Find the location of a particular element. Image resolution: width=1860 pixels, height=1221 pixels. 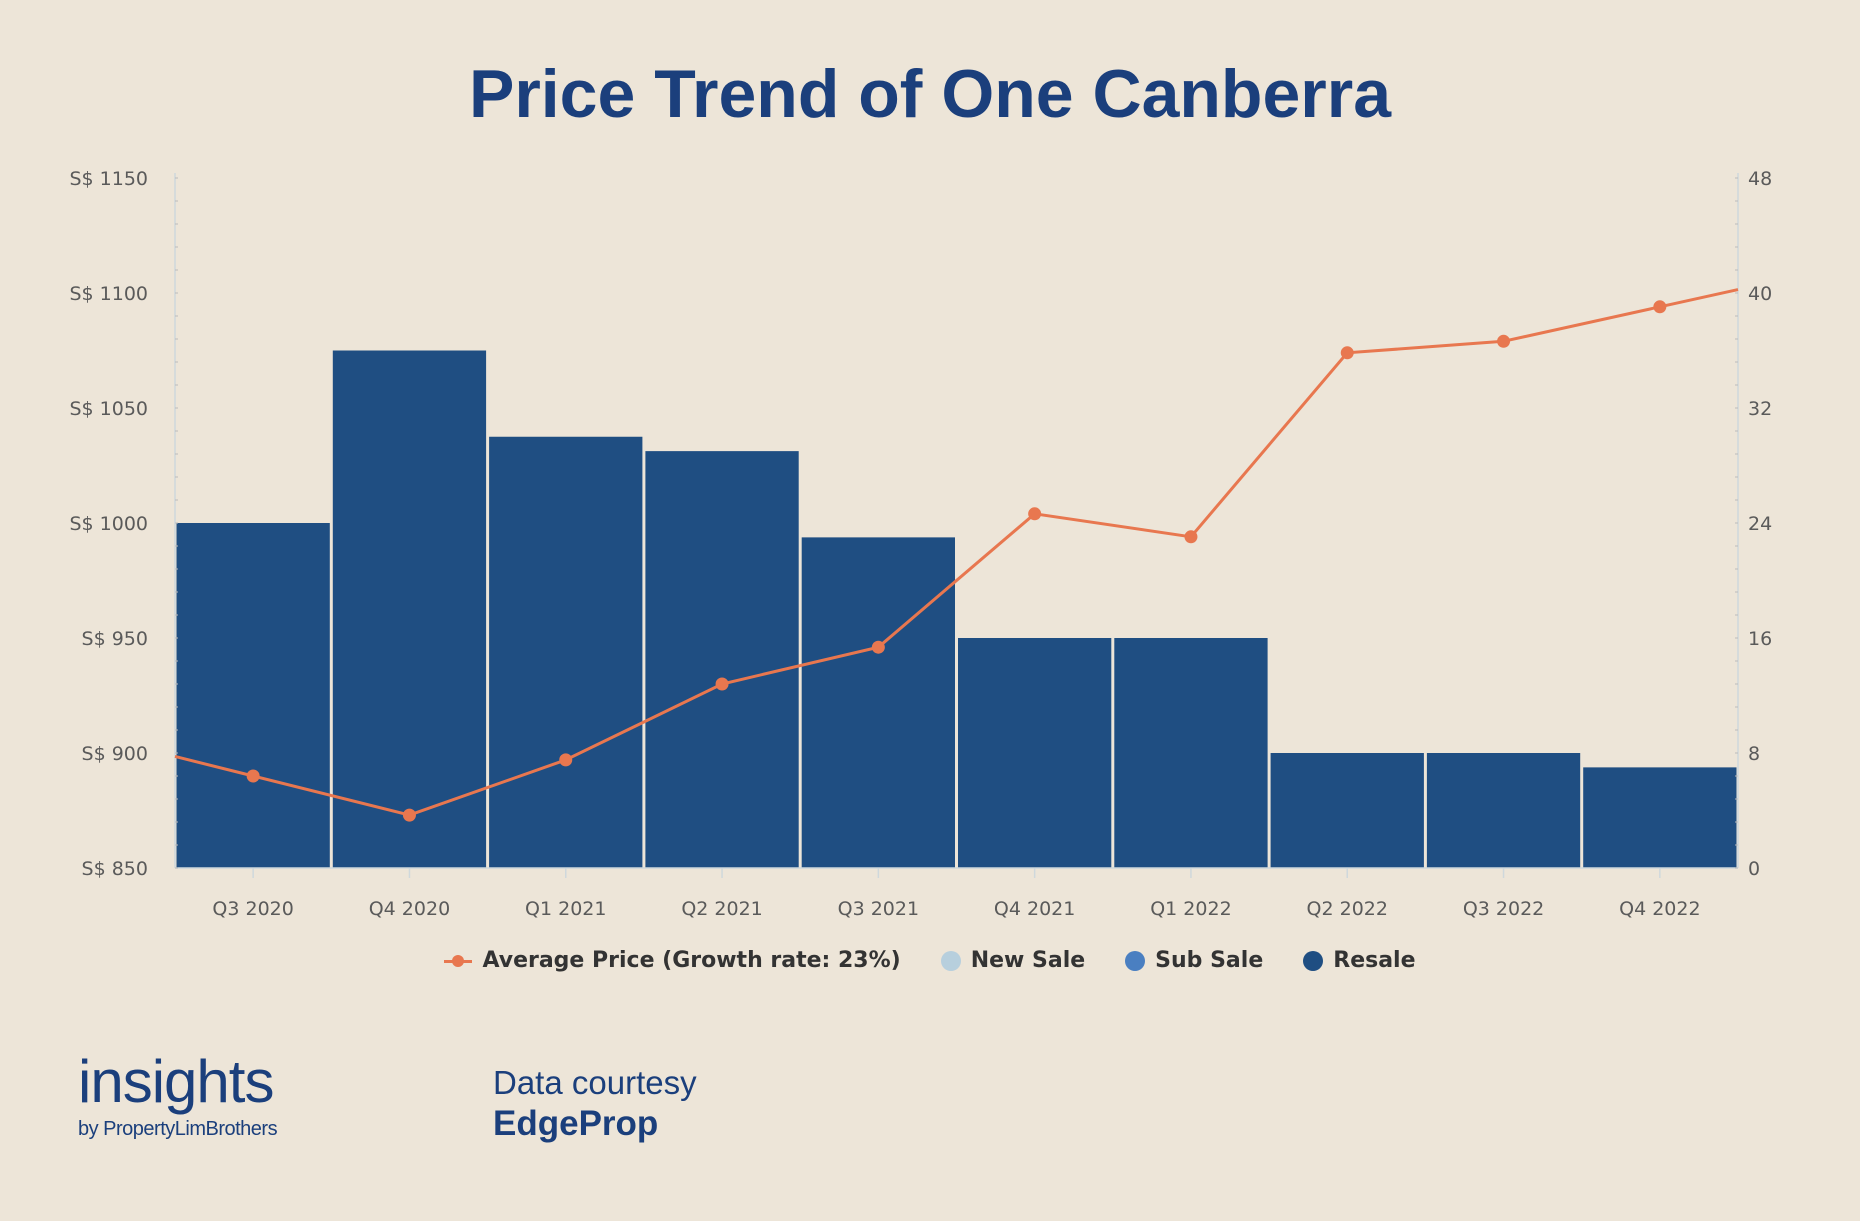

right-tick-label: 48 is located at coordinates (1760, 179).